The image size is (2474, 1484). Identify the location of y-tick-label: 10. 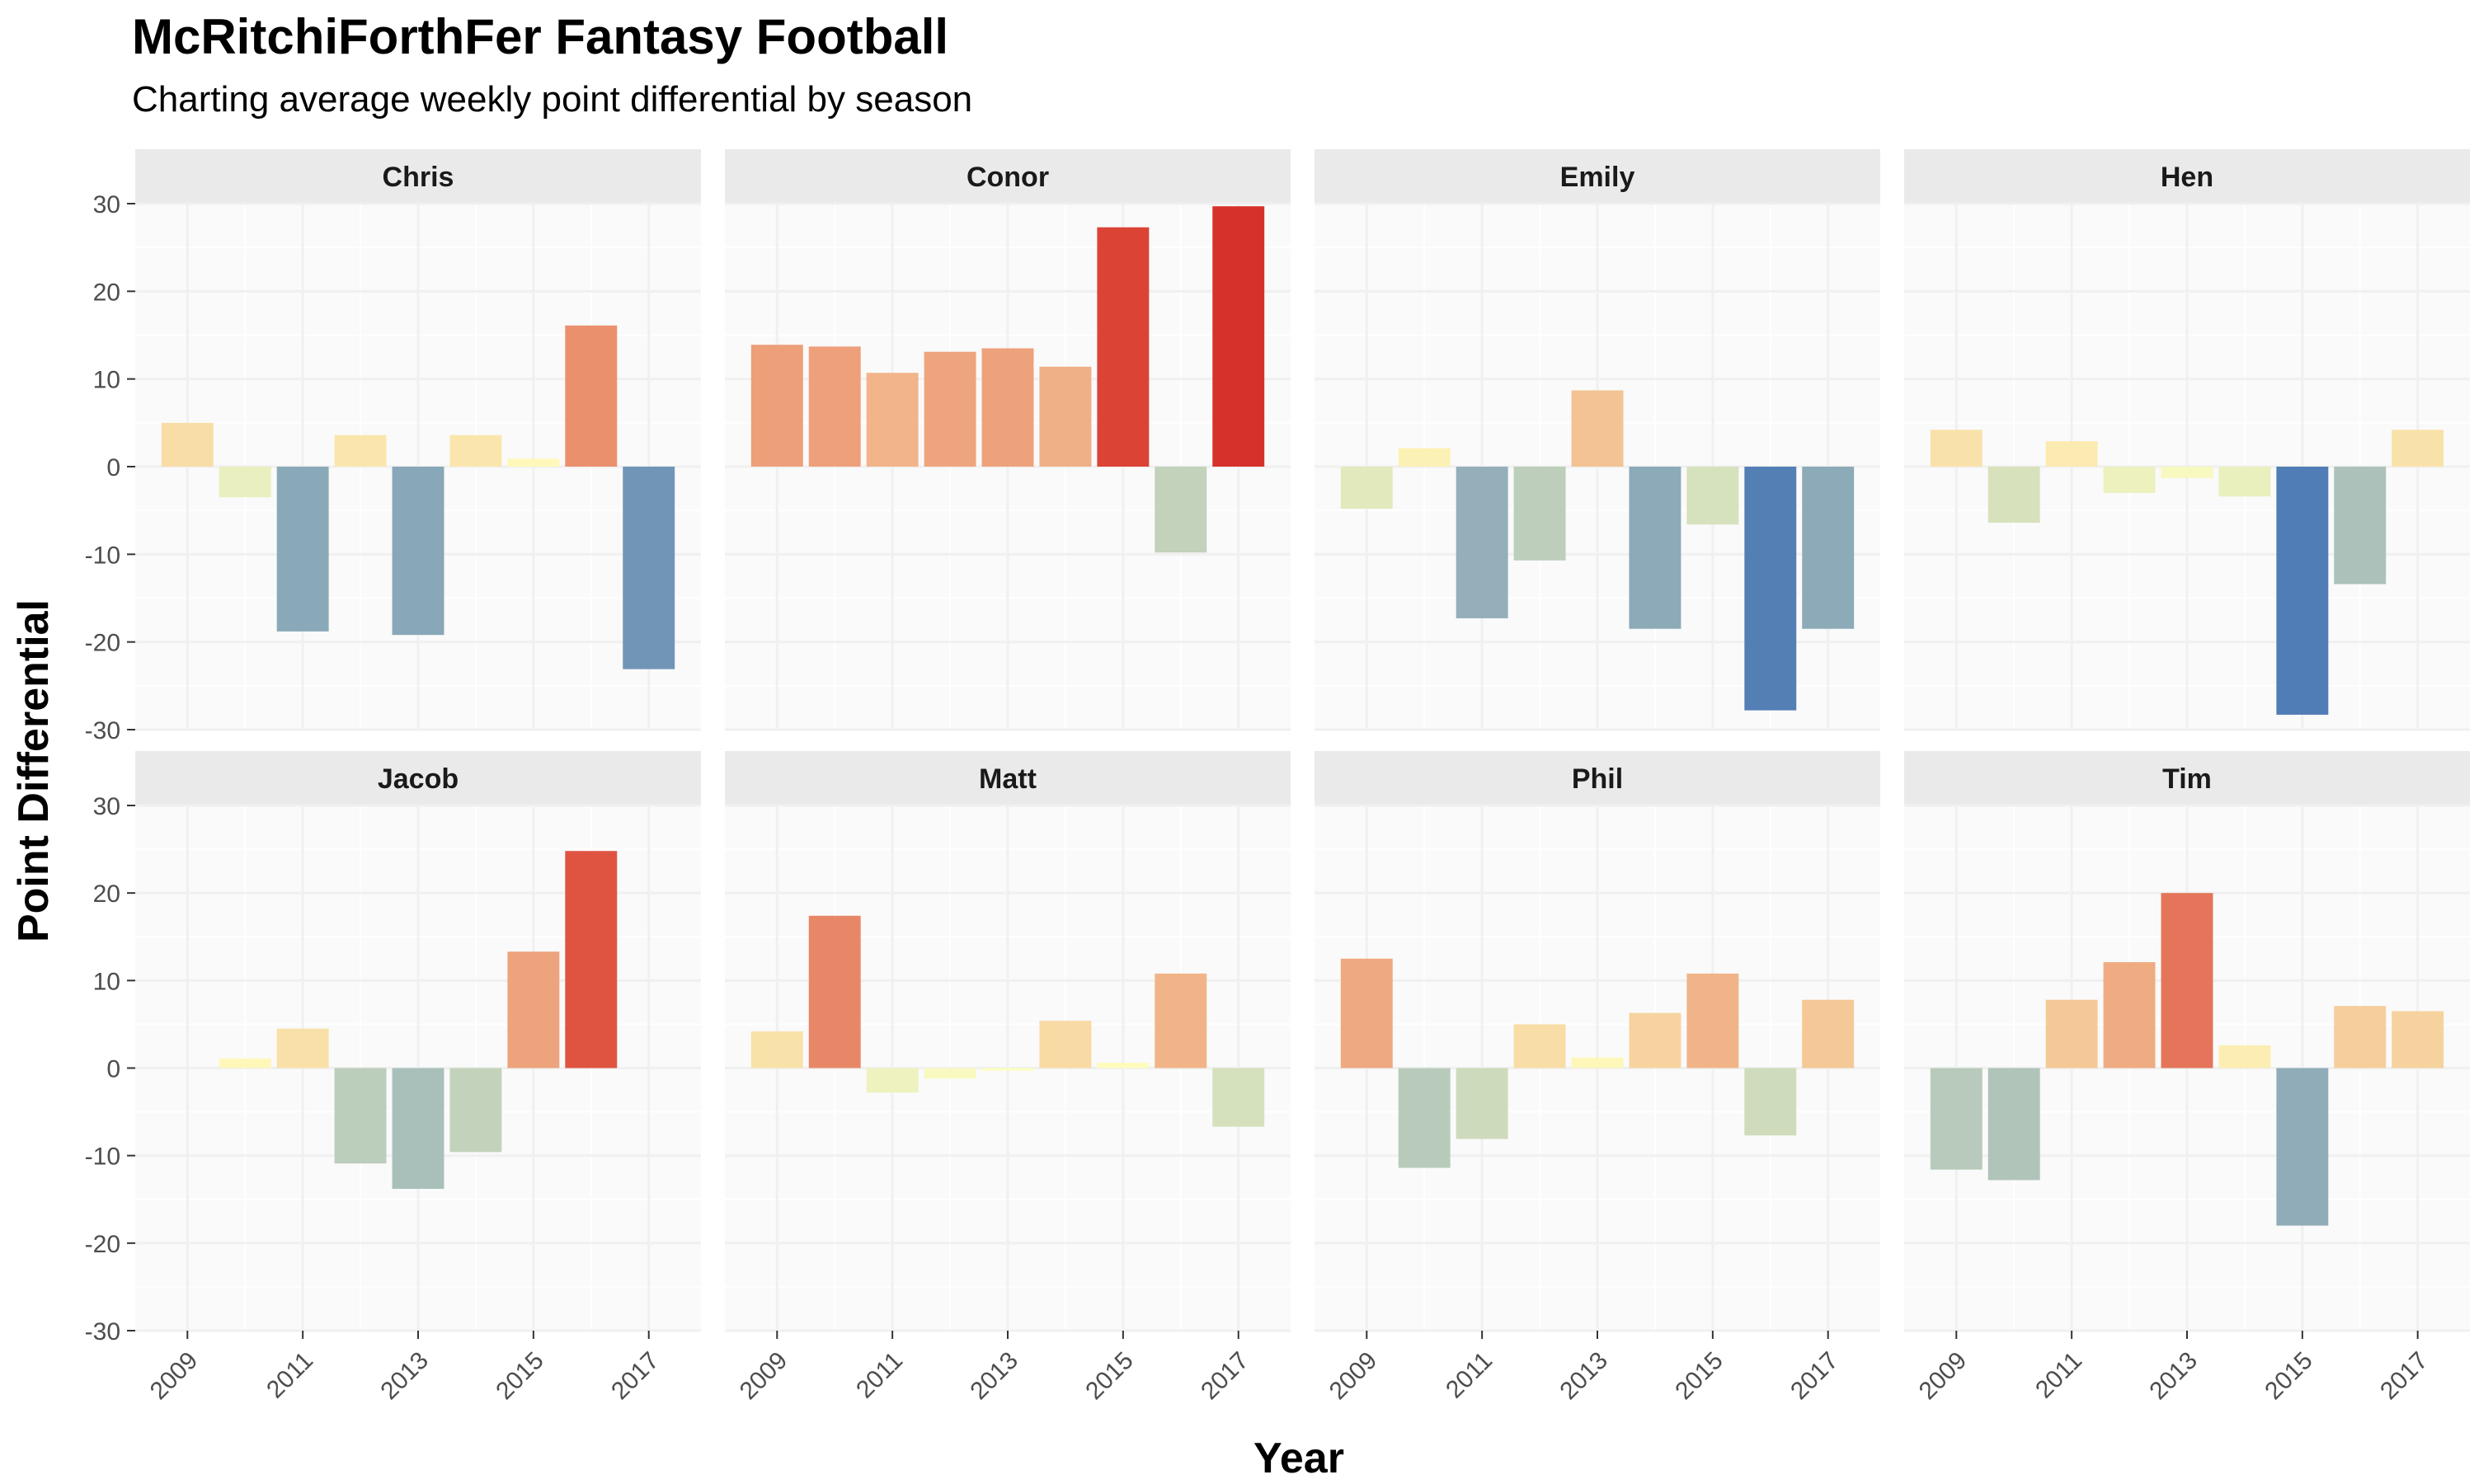
(106, 981).